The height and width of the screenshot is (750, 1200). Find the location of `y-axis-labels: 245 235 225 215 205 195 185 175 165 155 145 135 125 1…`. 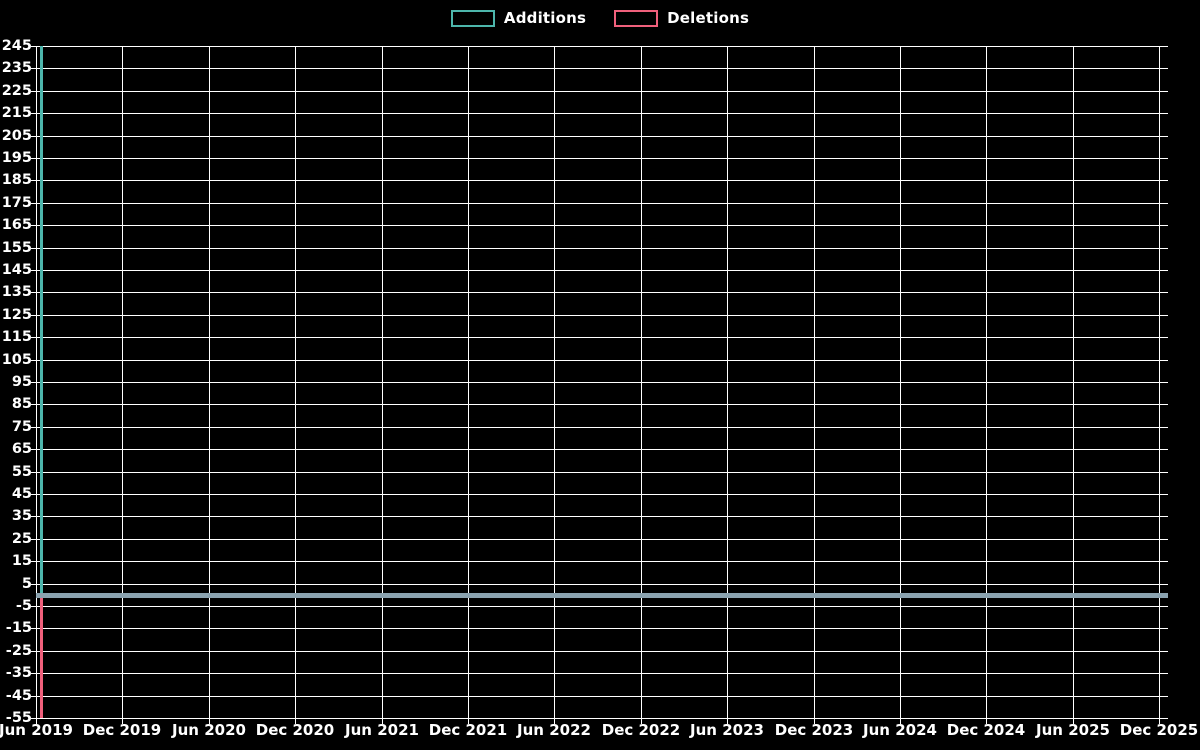

y-axis-labels: 245 235 225 215 205 195 185 175 165 155 145 135 125 1… is located at coordinates (18, 375).